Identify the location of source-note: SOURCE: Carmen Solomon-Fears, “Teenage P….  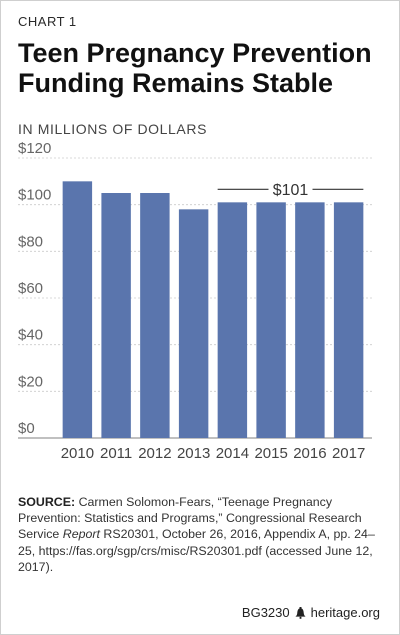
(202, 534).